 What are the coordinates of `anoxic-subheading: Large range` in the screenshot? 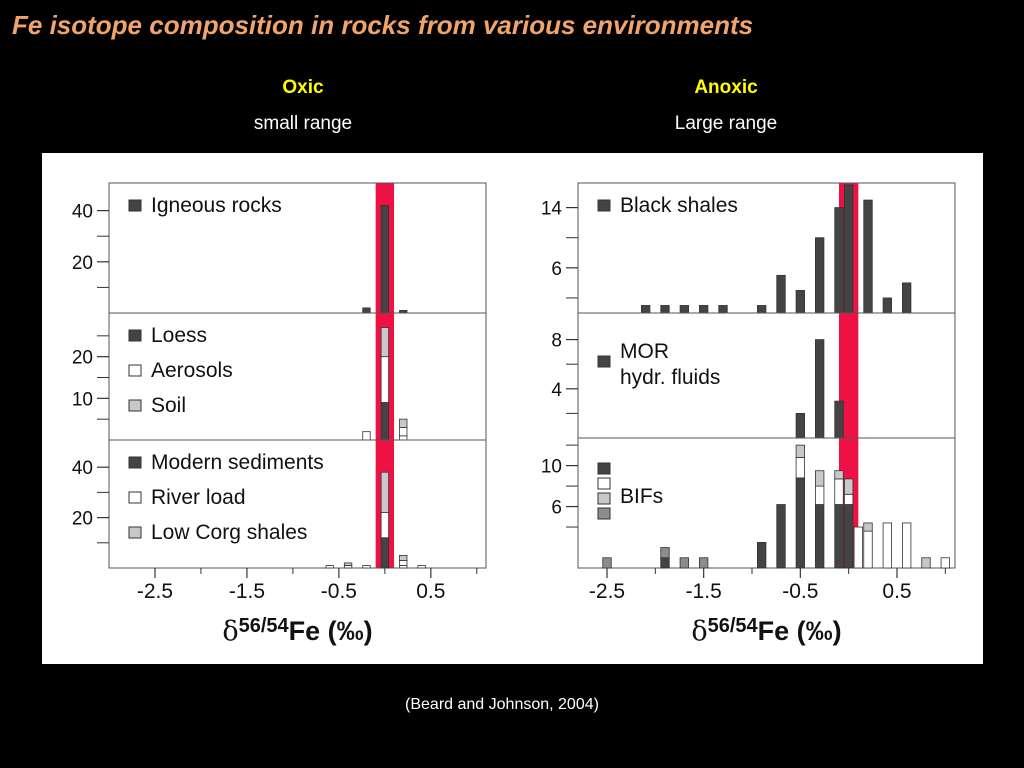 It's located at (726, 123).